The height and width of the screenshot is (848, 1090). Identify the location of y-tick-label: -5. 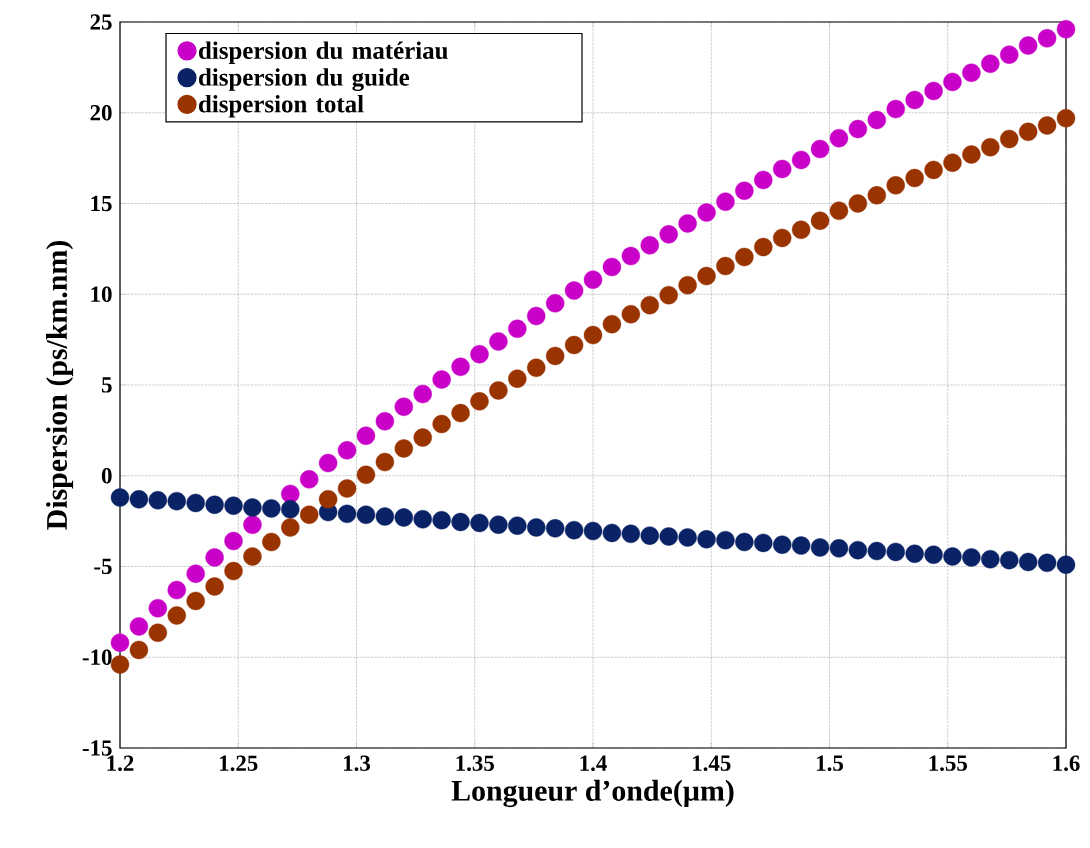
(103, 566).